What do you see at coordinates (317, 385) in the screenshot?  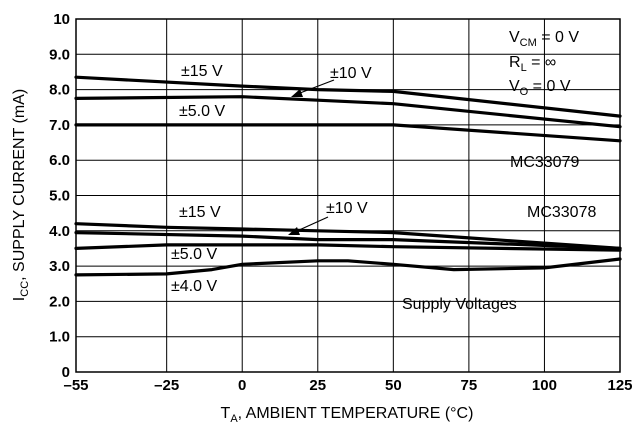 I see `x-tick-label: 25` at bounding box center [317, 385].